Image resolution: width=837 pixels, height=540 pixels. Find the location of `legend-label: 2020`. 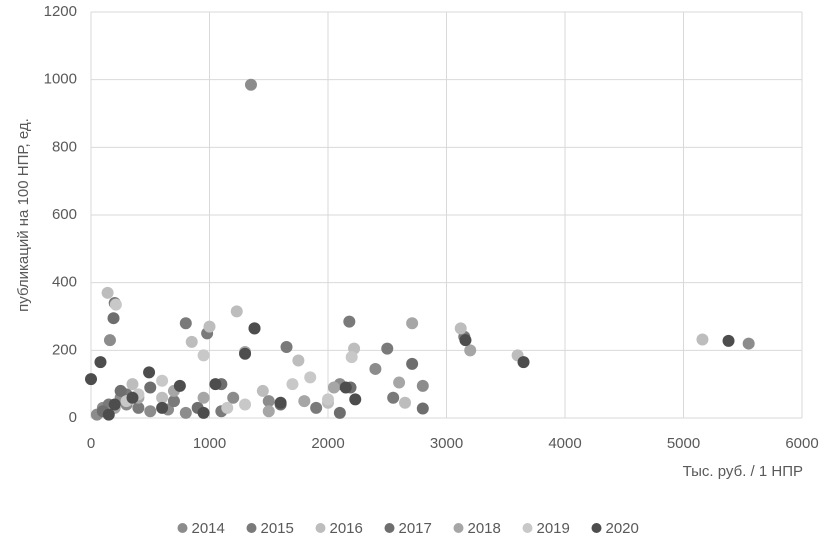

legend-label: 2020 is located at coordinates (622, 528).